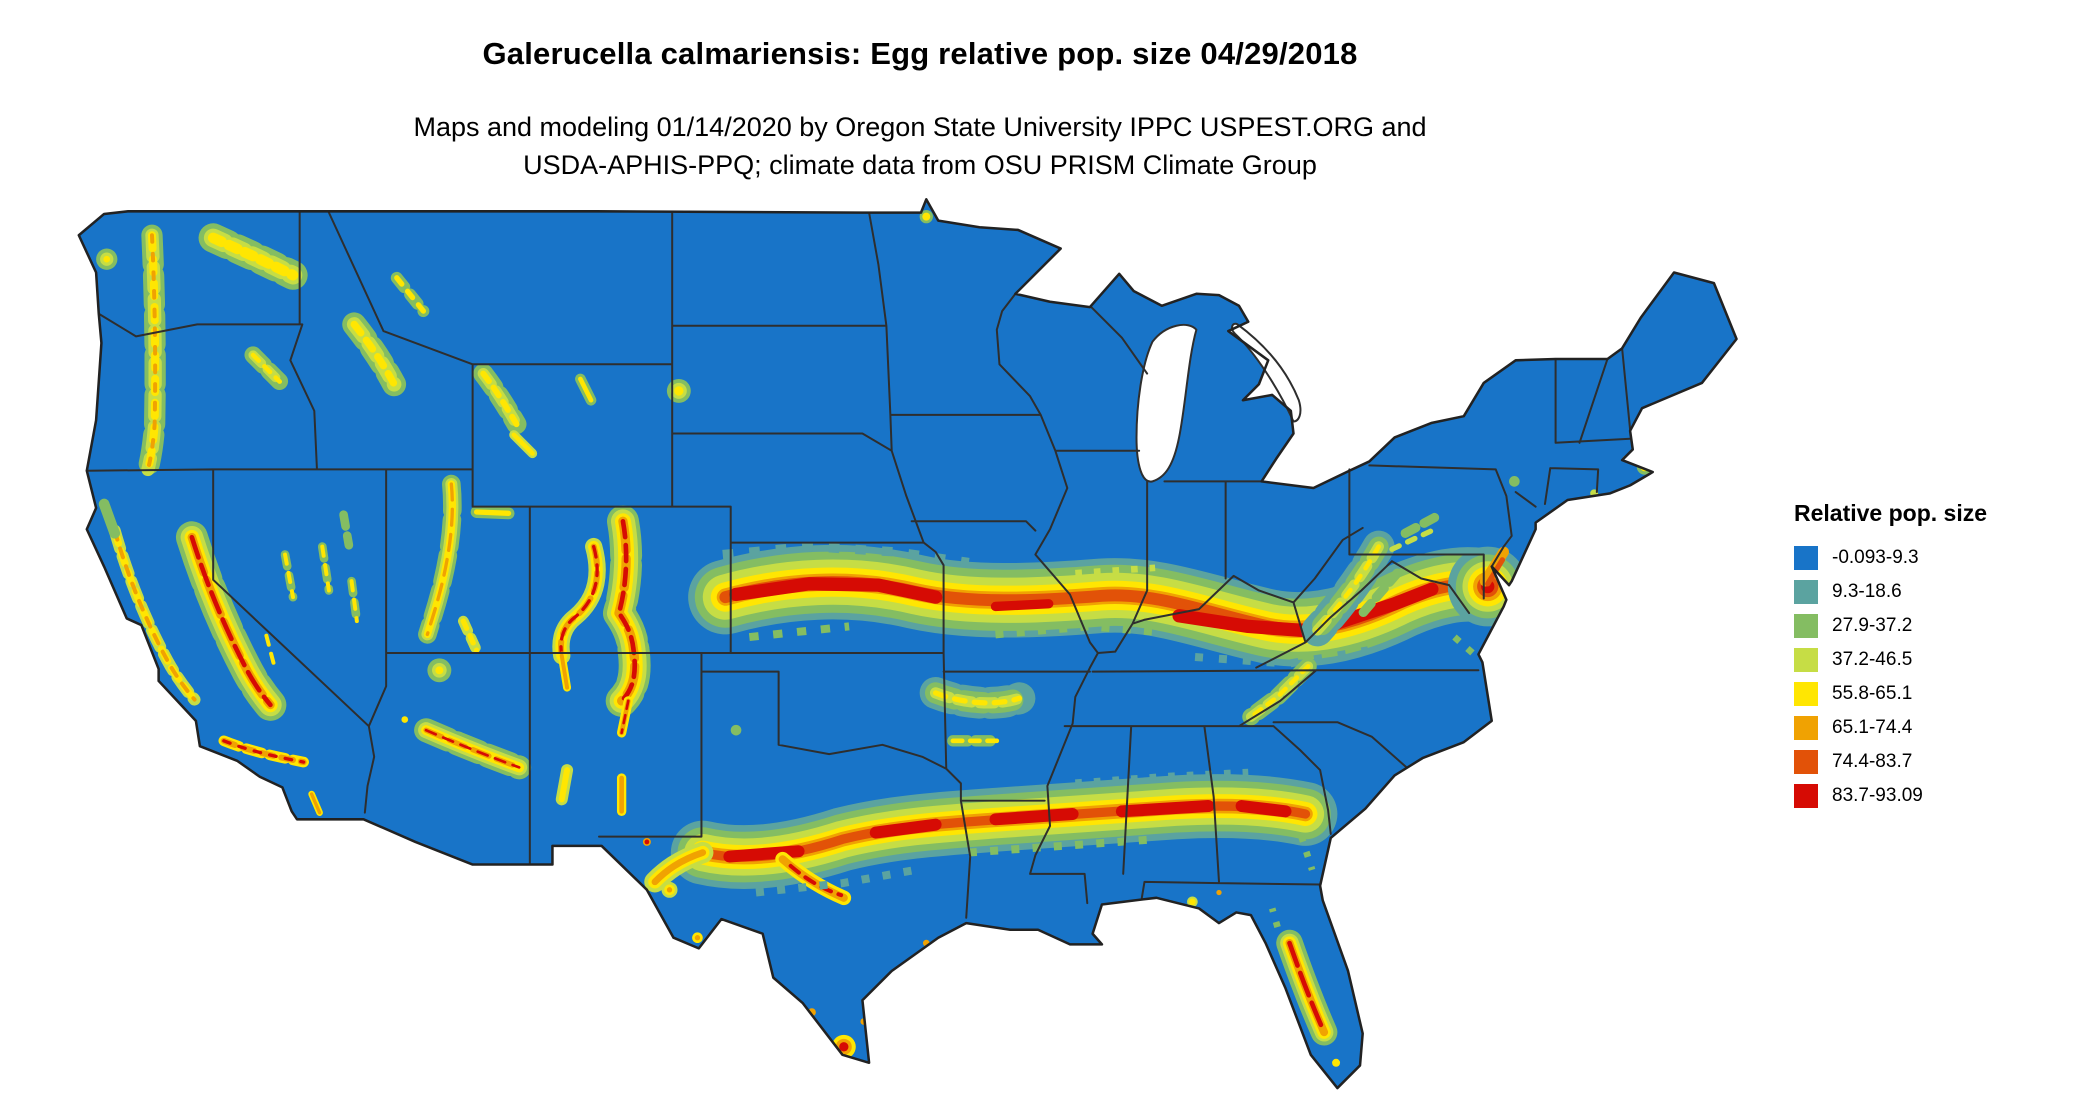 This screenshot has height=1116, width=2099. Describe the element at coordinates (1867, 591) in the screenshot. I see `legend-item-label: 9.3-18.6` at that location.